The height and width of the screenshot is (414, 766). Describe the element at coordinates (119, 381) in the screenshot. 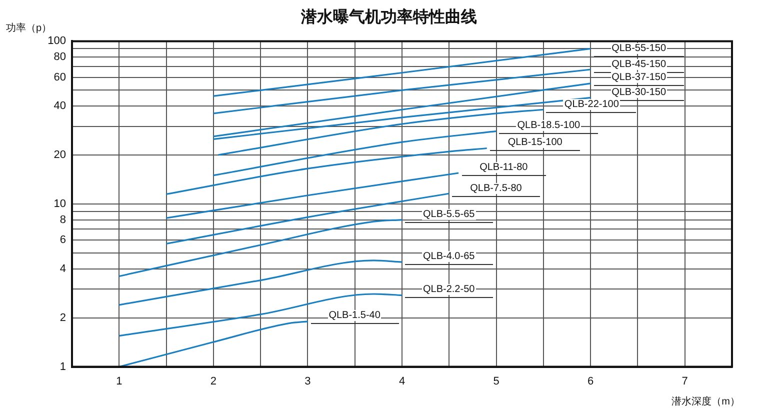

I see `x-tick-label: 1` at that location.